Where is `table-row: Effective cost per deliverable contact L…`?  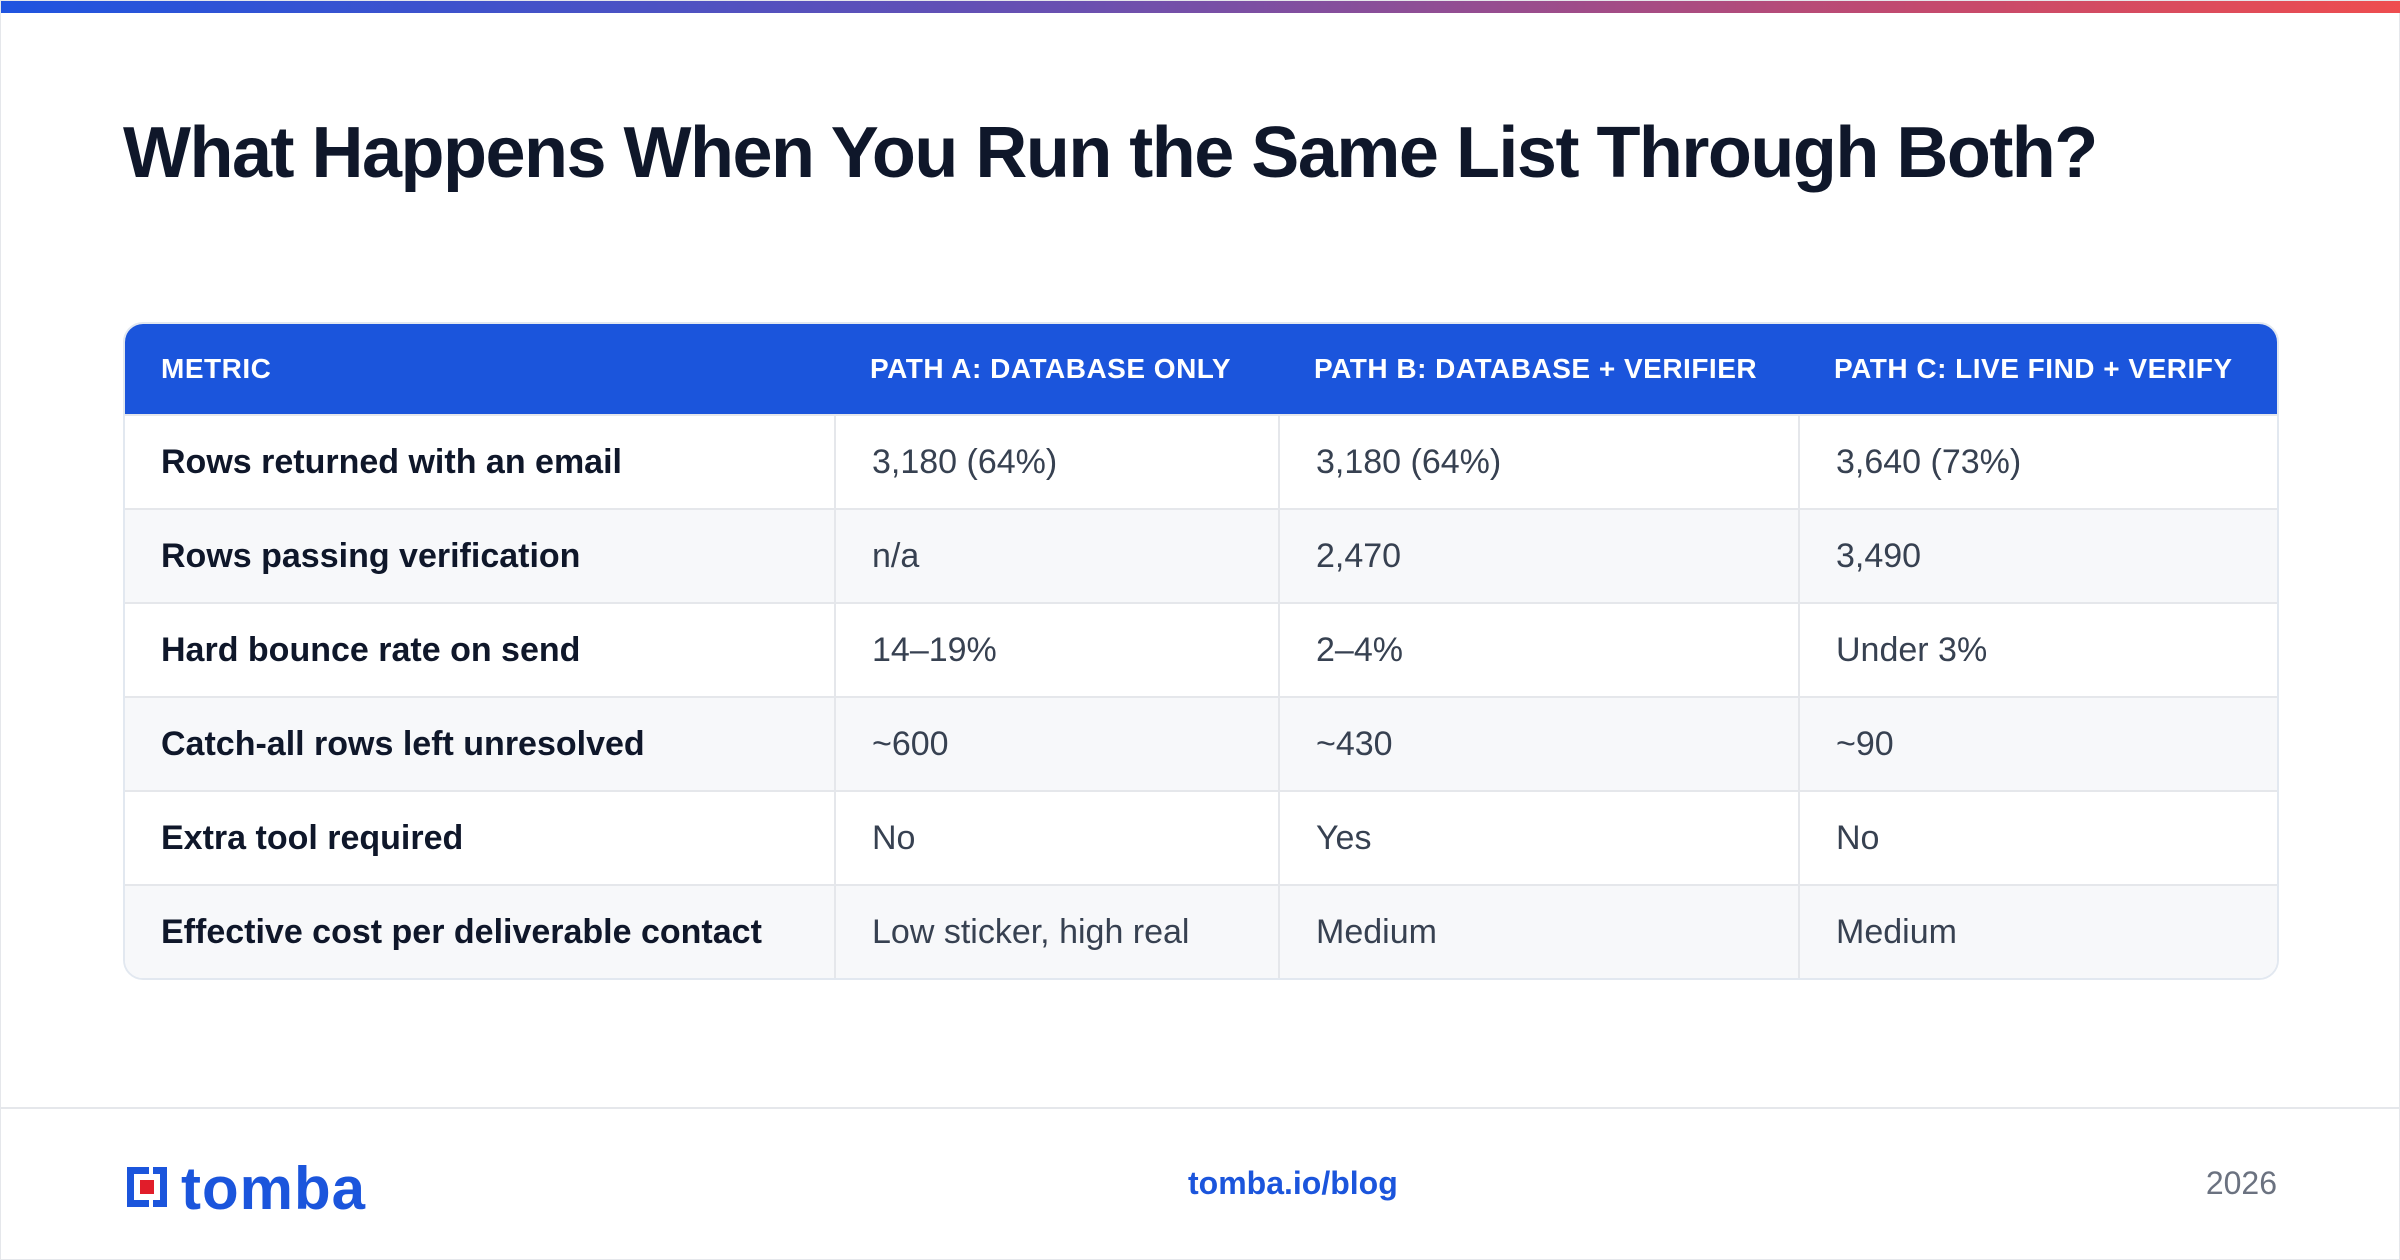
table-row: Effective cost per deliverable contact L… is located at coordinates (1201, 931).